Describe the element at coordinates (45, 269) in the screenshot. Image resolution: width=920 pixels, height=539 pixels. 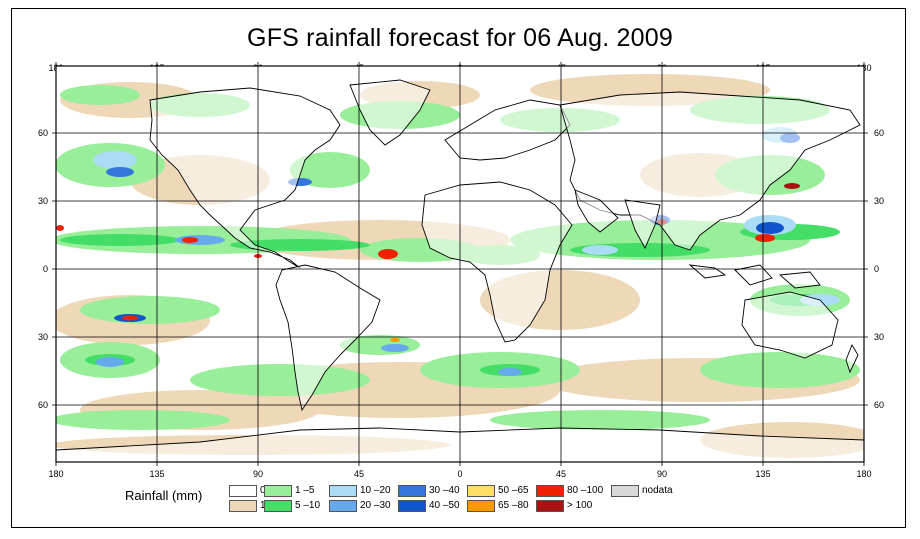
I see `lat-label-left: 0` at that location.